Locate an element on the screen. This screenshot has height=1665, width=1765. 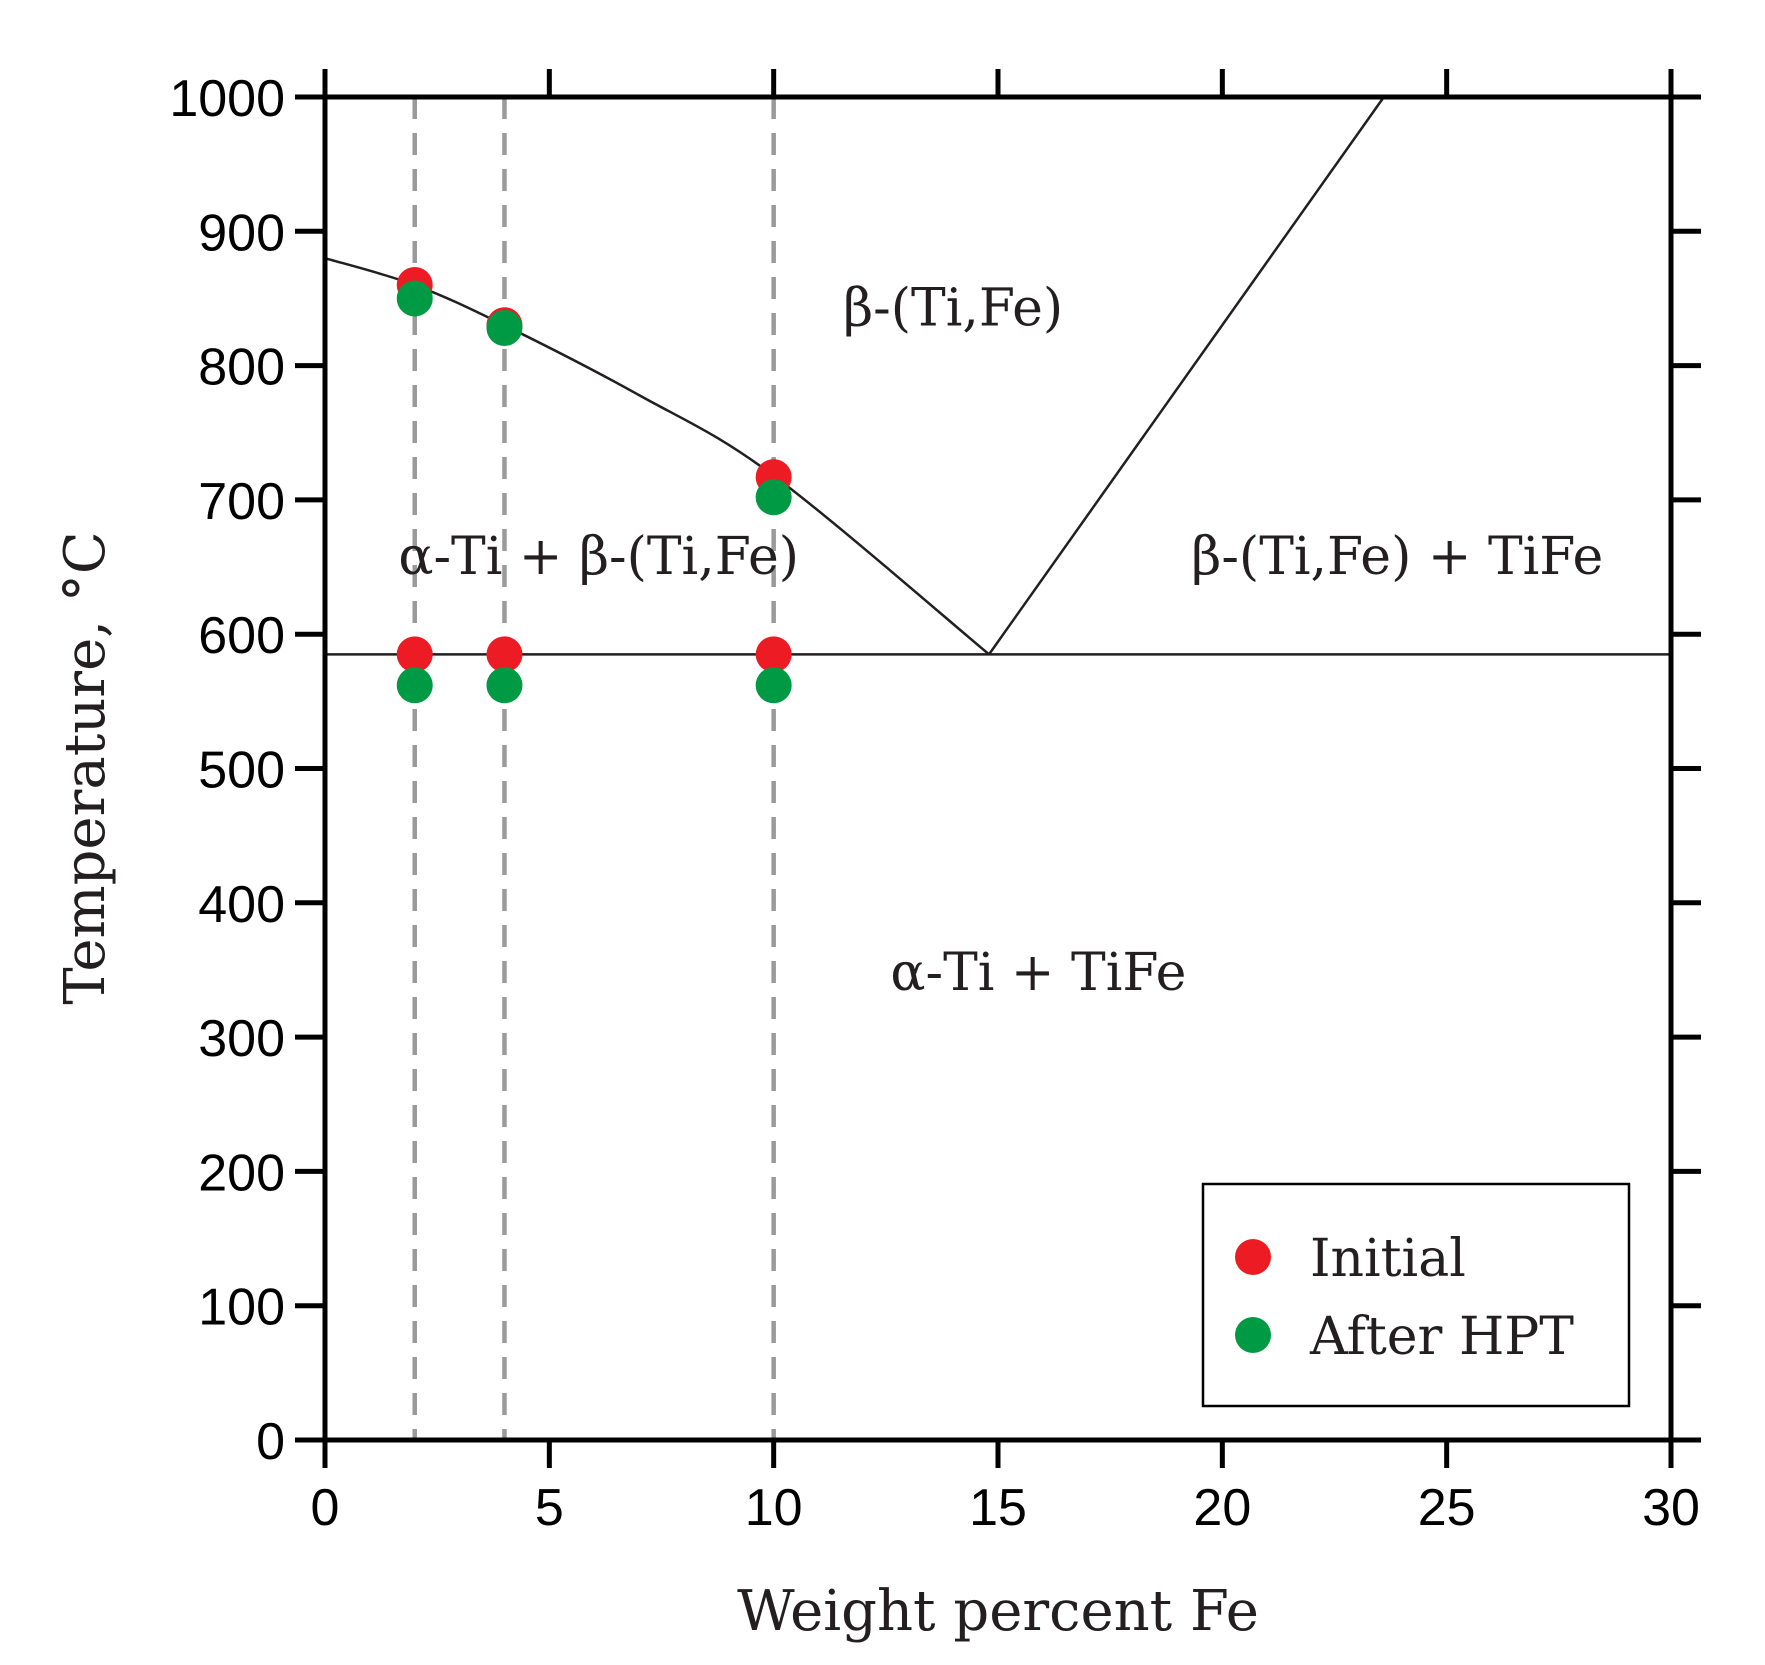
y-tick-label: 300 is located at coordinates (241, 1039).